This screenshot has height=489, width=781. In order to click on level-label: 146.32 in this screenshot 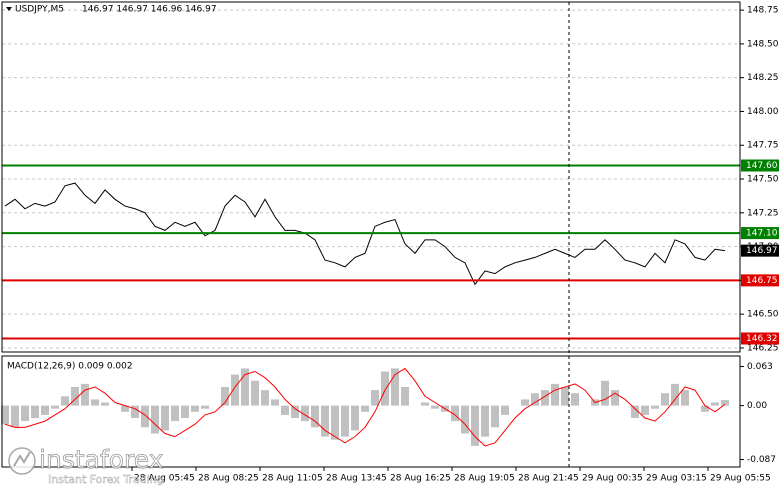, I will do `click(762, 339)`.